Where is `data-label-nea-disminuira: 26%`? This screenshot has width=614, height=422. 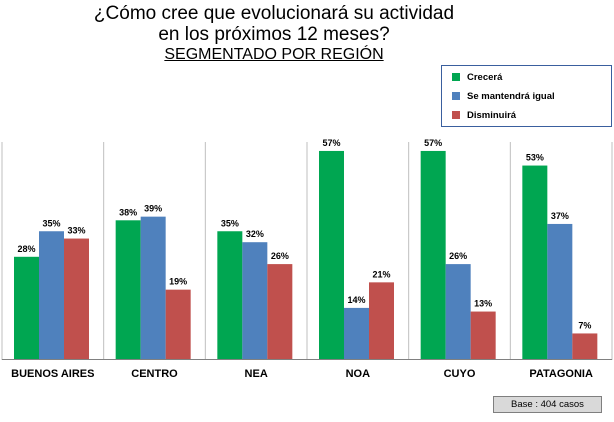
data-label-nea-disminuira: 26% is located at coordinates (280, 256).